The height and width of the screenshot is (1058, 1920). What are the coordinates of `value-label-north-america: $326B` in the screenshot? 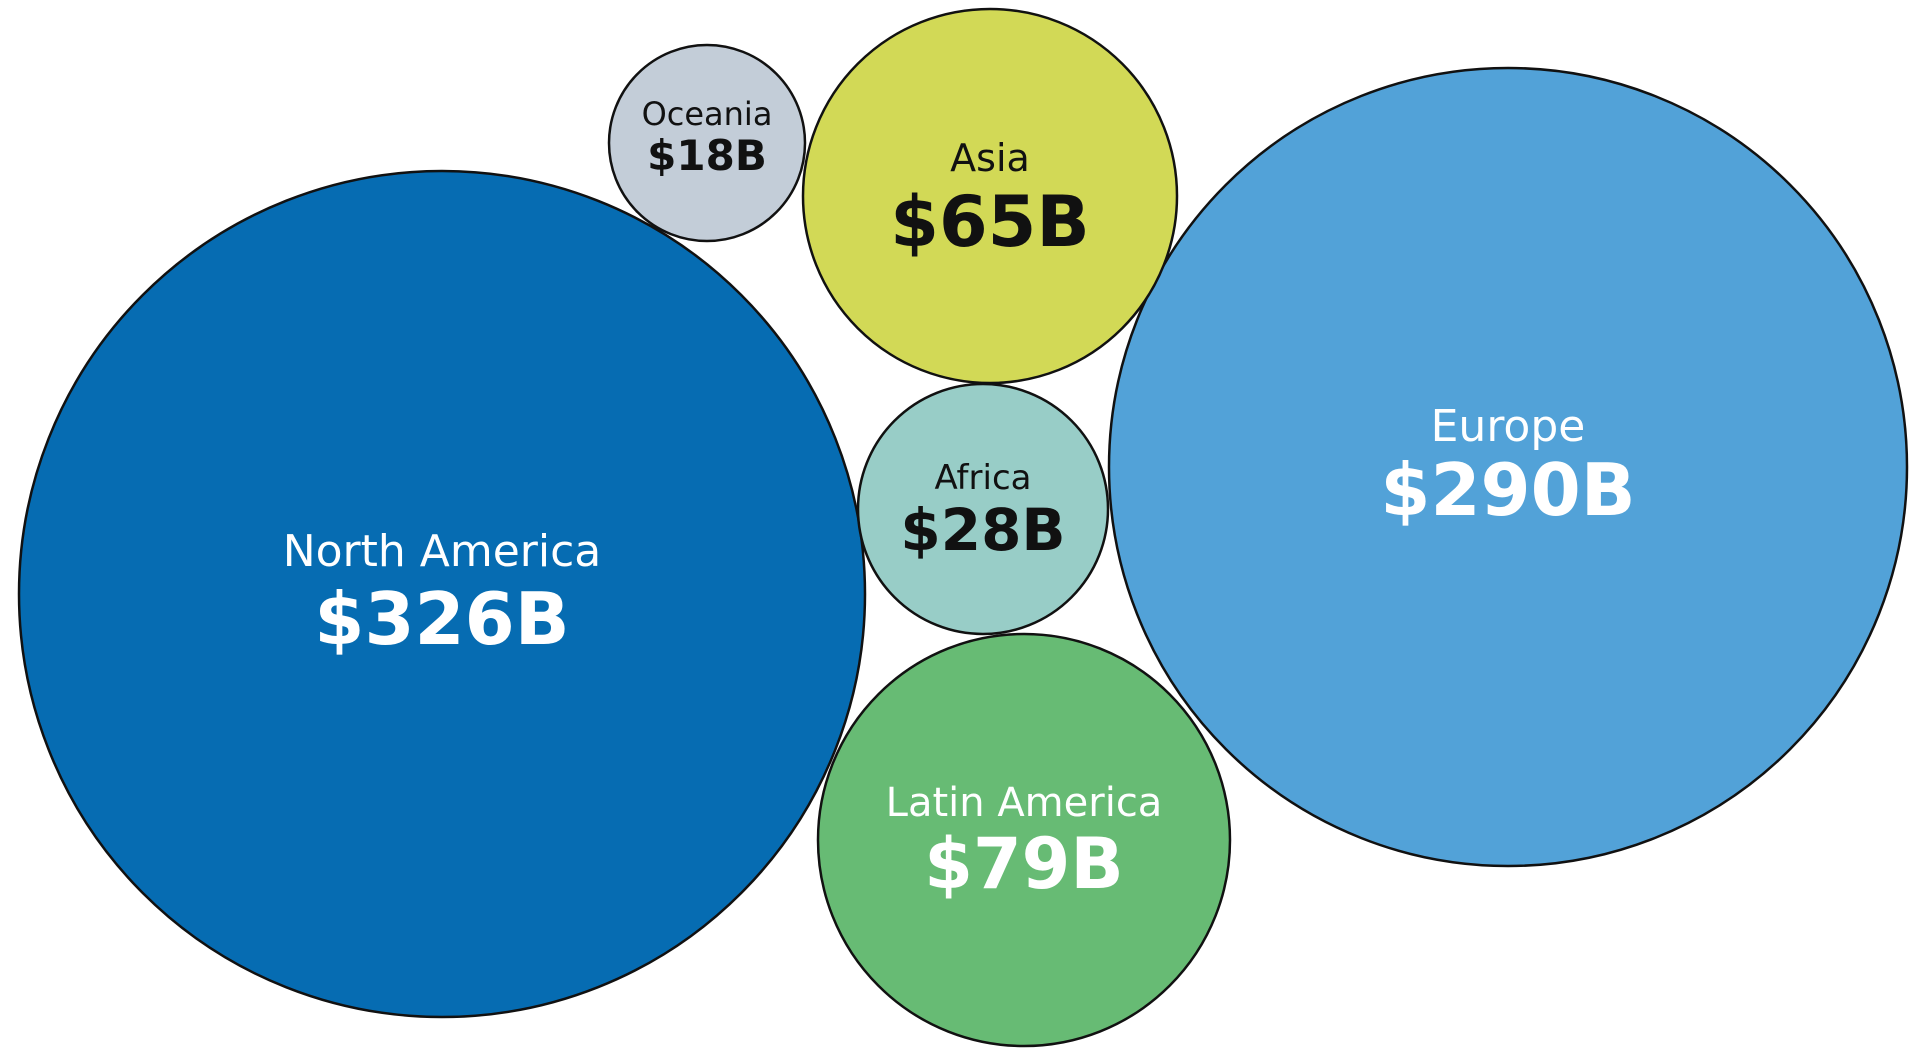 It's located at (441, 619).